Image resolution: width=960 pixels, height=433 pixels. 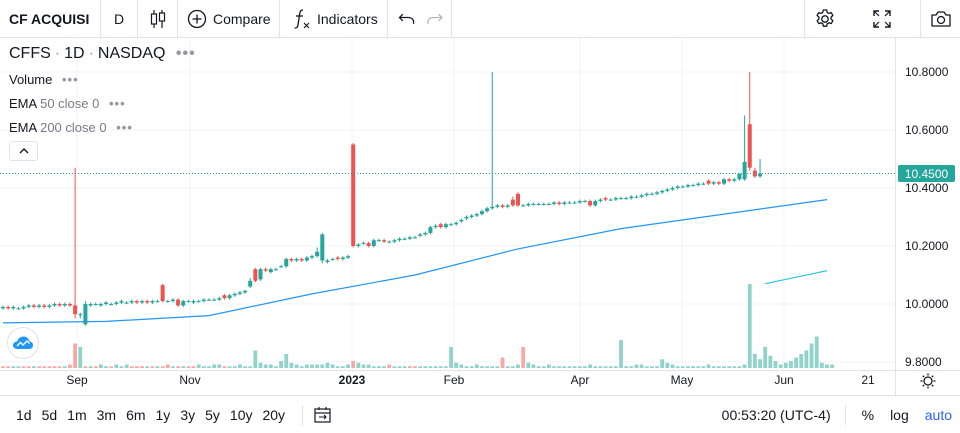 What do you see at coordinates (23, 343) in the screenshot?
I see `tradingview-logo` at bounding box center [23, 343].